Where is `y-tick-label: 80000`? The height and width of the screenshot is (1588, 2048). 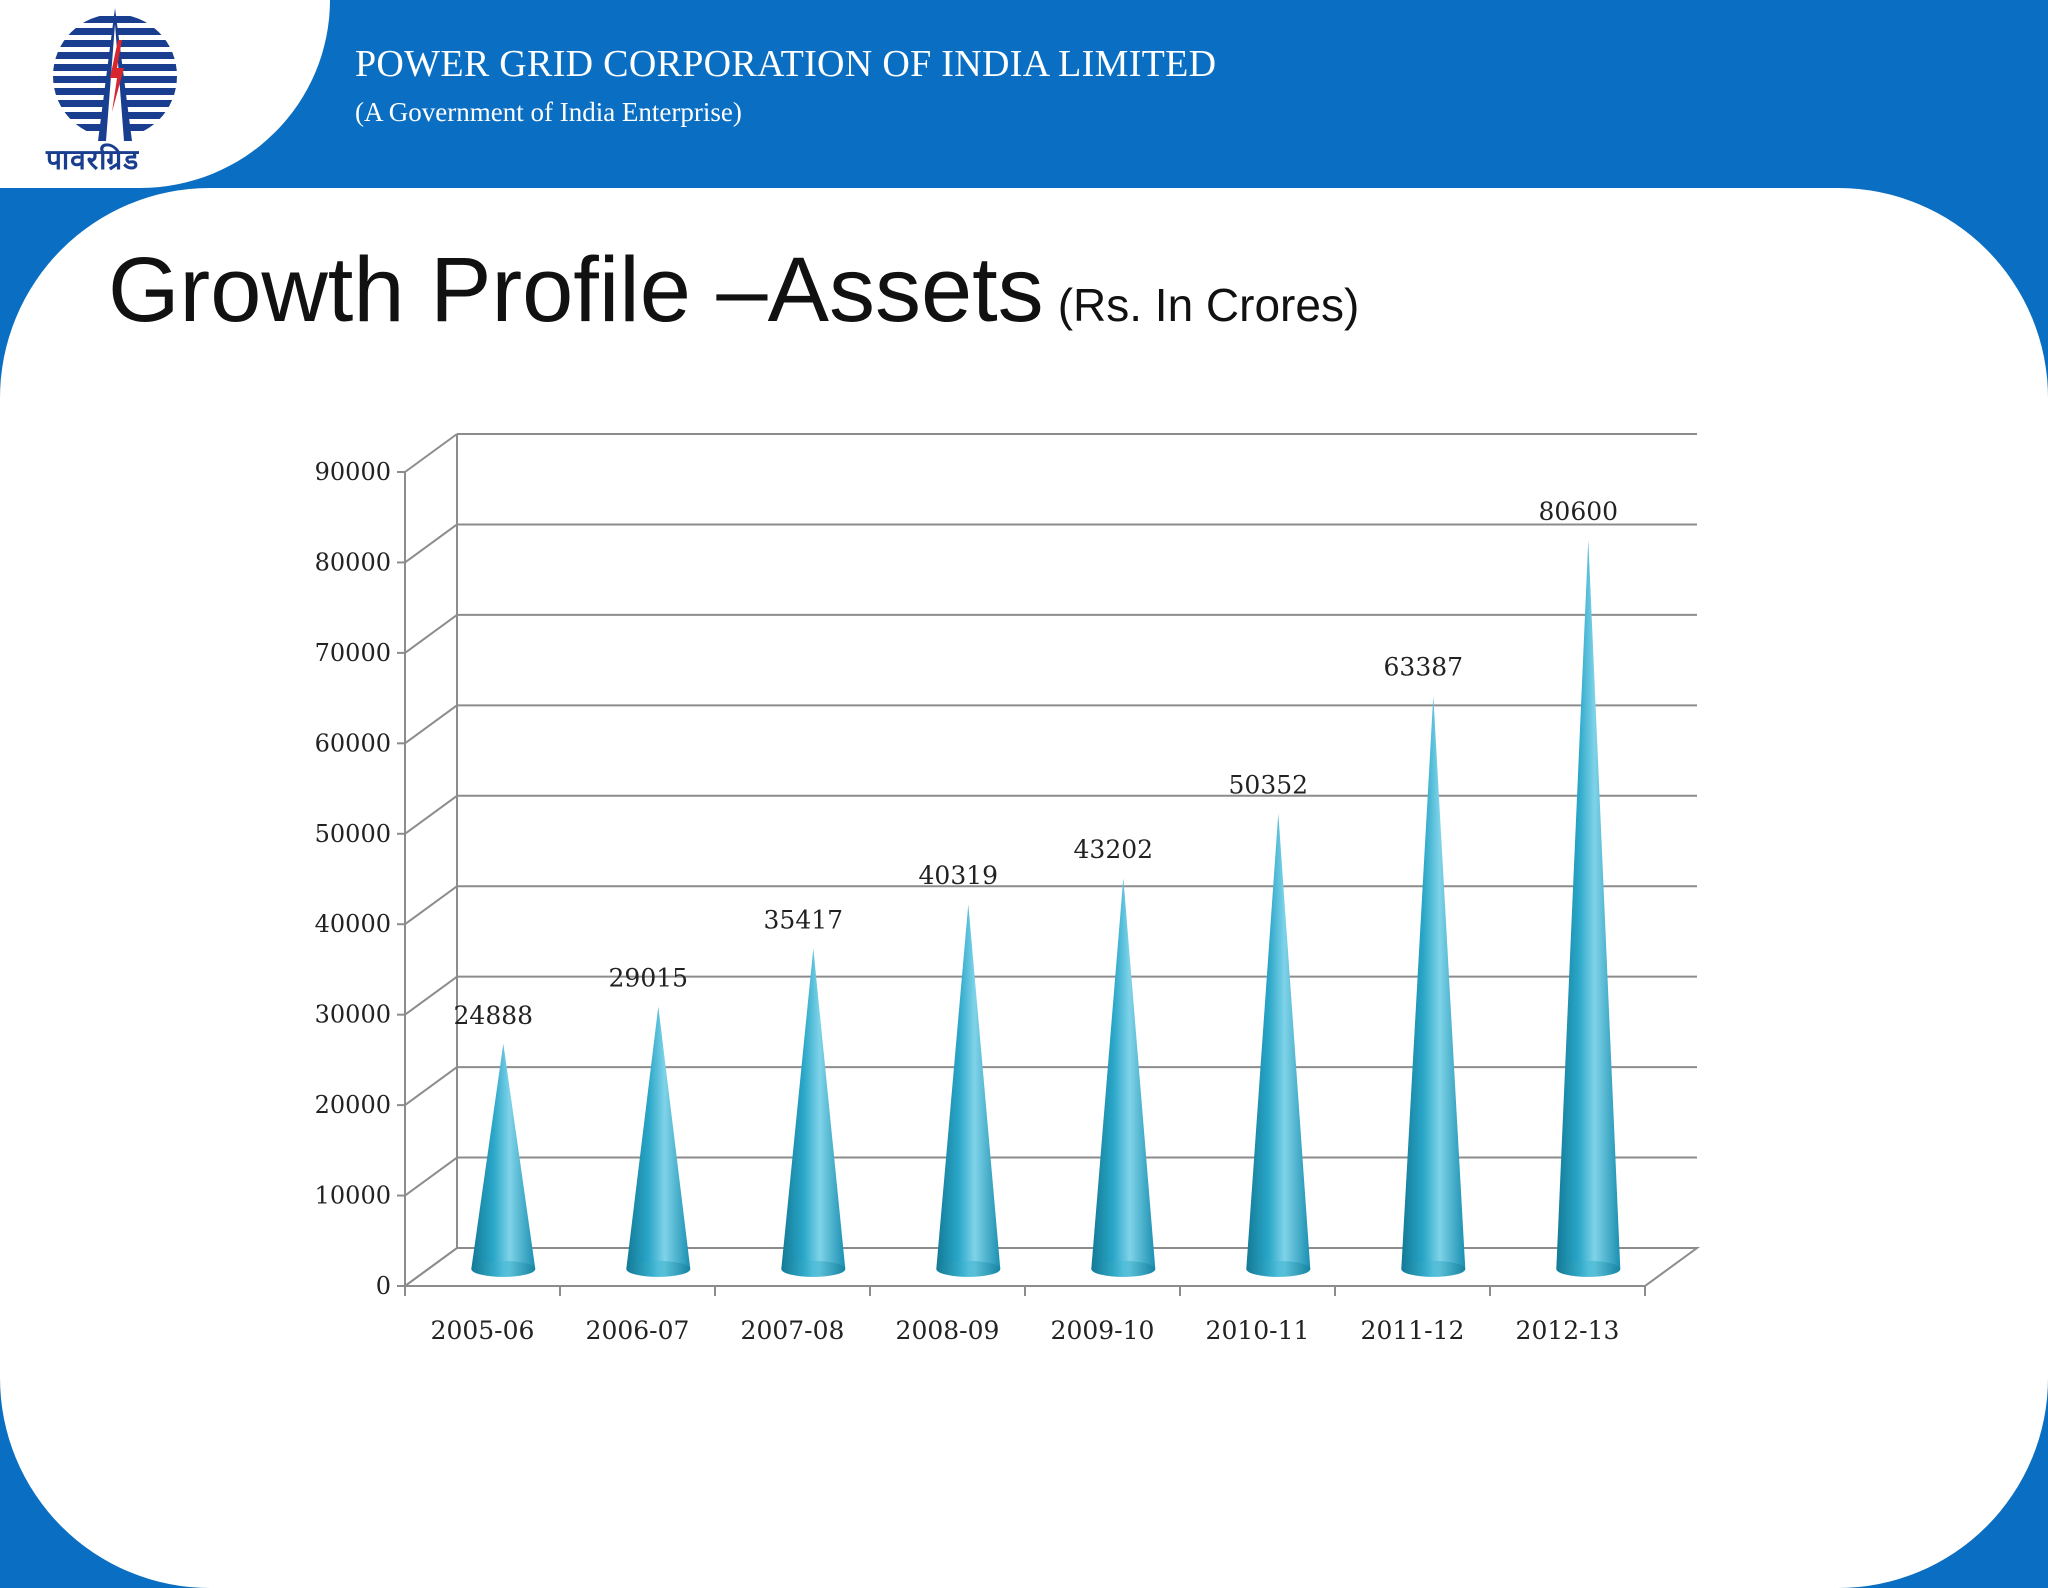 y-tick-label: 80000 is located at coordinates (353, 562).